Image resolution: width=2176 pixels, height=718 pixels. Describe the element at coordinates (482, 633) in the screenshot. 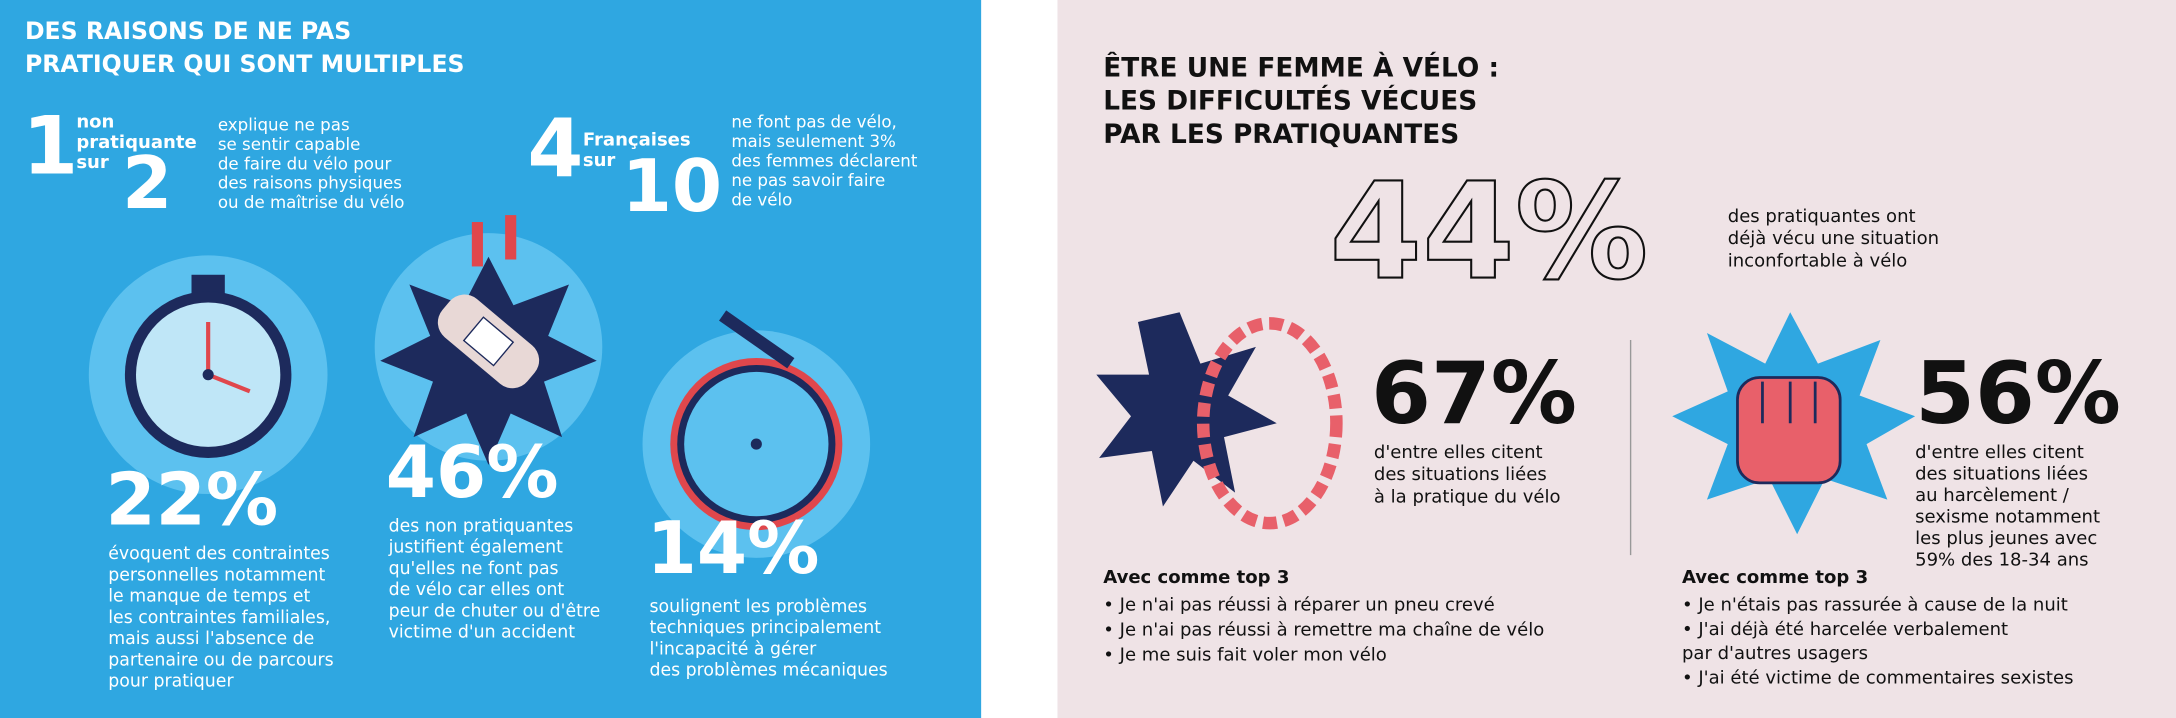

I see `stat-text: victime d'un accident` at that location.